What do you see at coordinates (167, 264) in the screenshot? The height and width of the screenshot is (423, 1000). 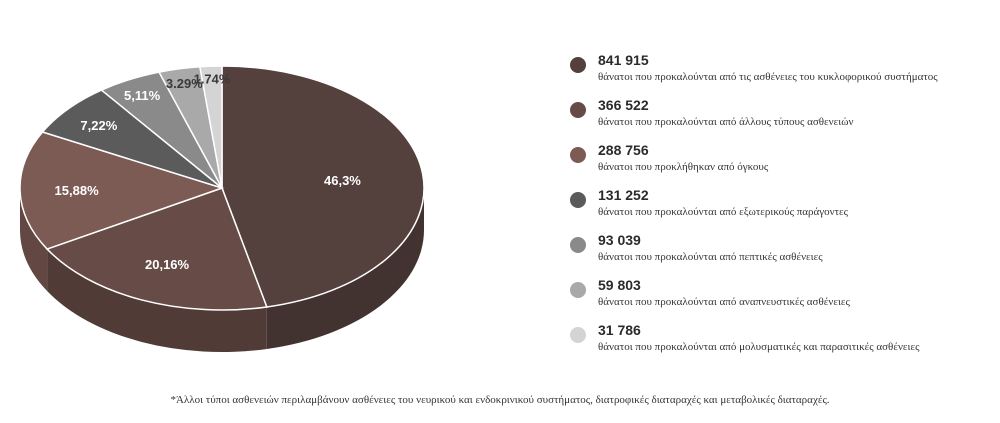 I see `pie-label-2: 20,16%` at bounding box center [167, 264].